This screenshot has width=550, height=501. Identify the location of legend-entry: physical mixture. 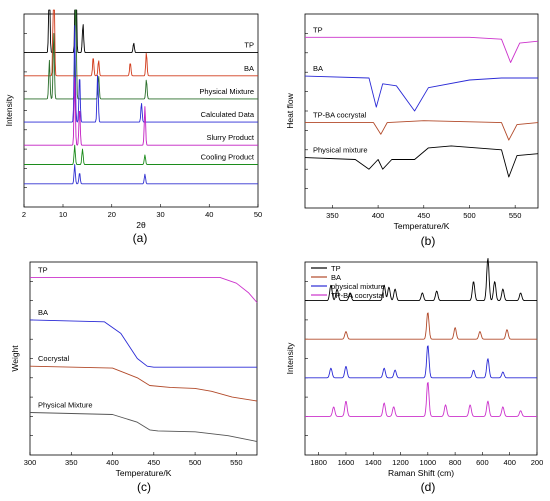
(358, 286).